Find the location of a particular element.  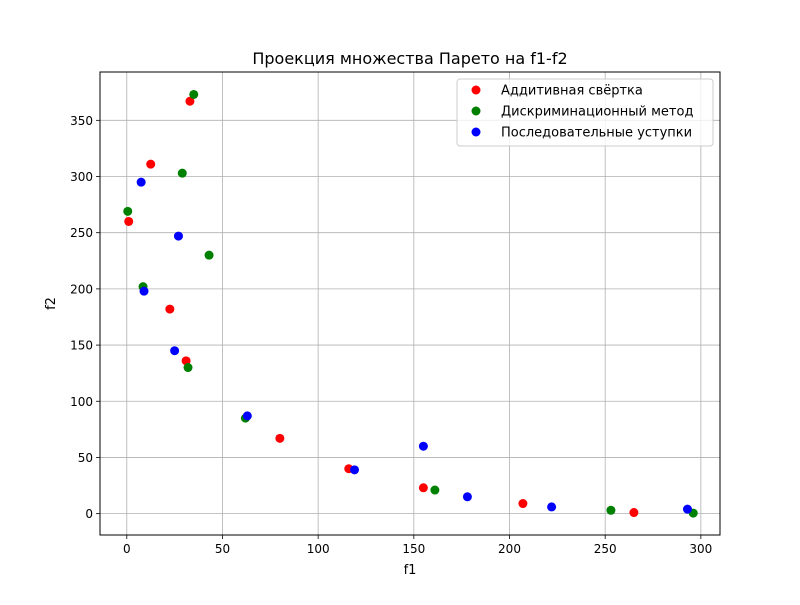

y-tick-label: 250 is located at coordinates (81, 233).